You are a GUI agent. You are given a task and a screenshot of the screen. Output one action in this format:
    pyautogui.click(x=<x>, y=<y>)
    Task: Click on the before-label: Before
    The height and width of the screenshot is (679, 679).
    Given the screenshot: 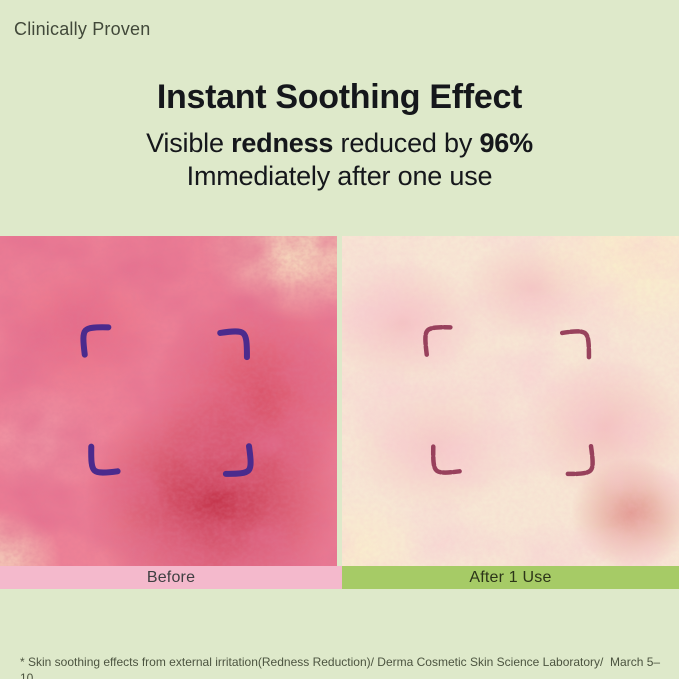 What is the action you would take?
    pyautogui.click(x=171, y=577)
    